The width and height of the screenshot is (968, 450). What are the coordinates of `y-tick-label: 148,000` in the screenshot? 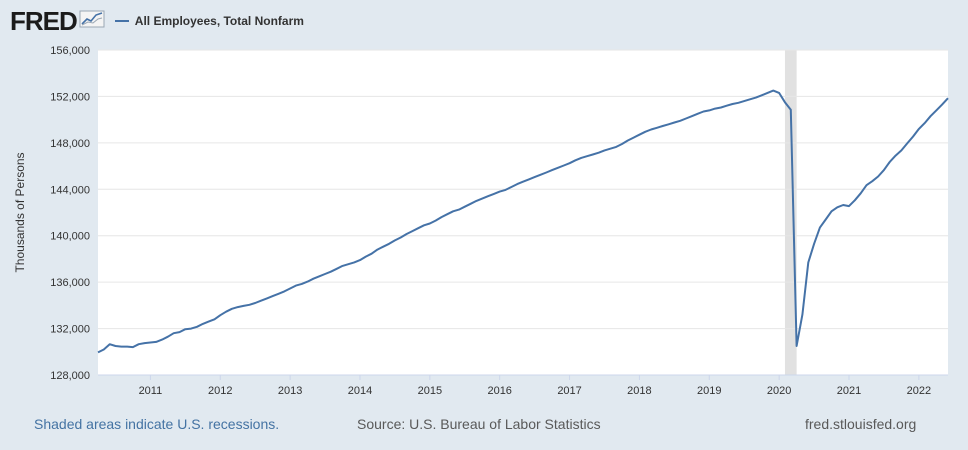 It's located at (70, 144).